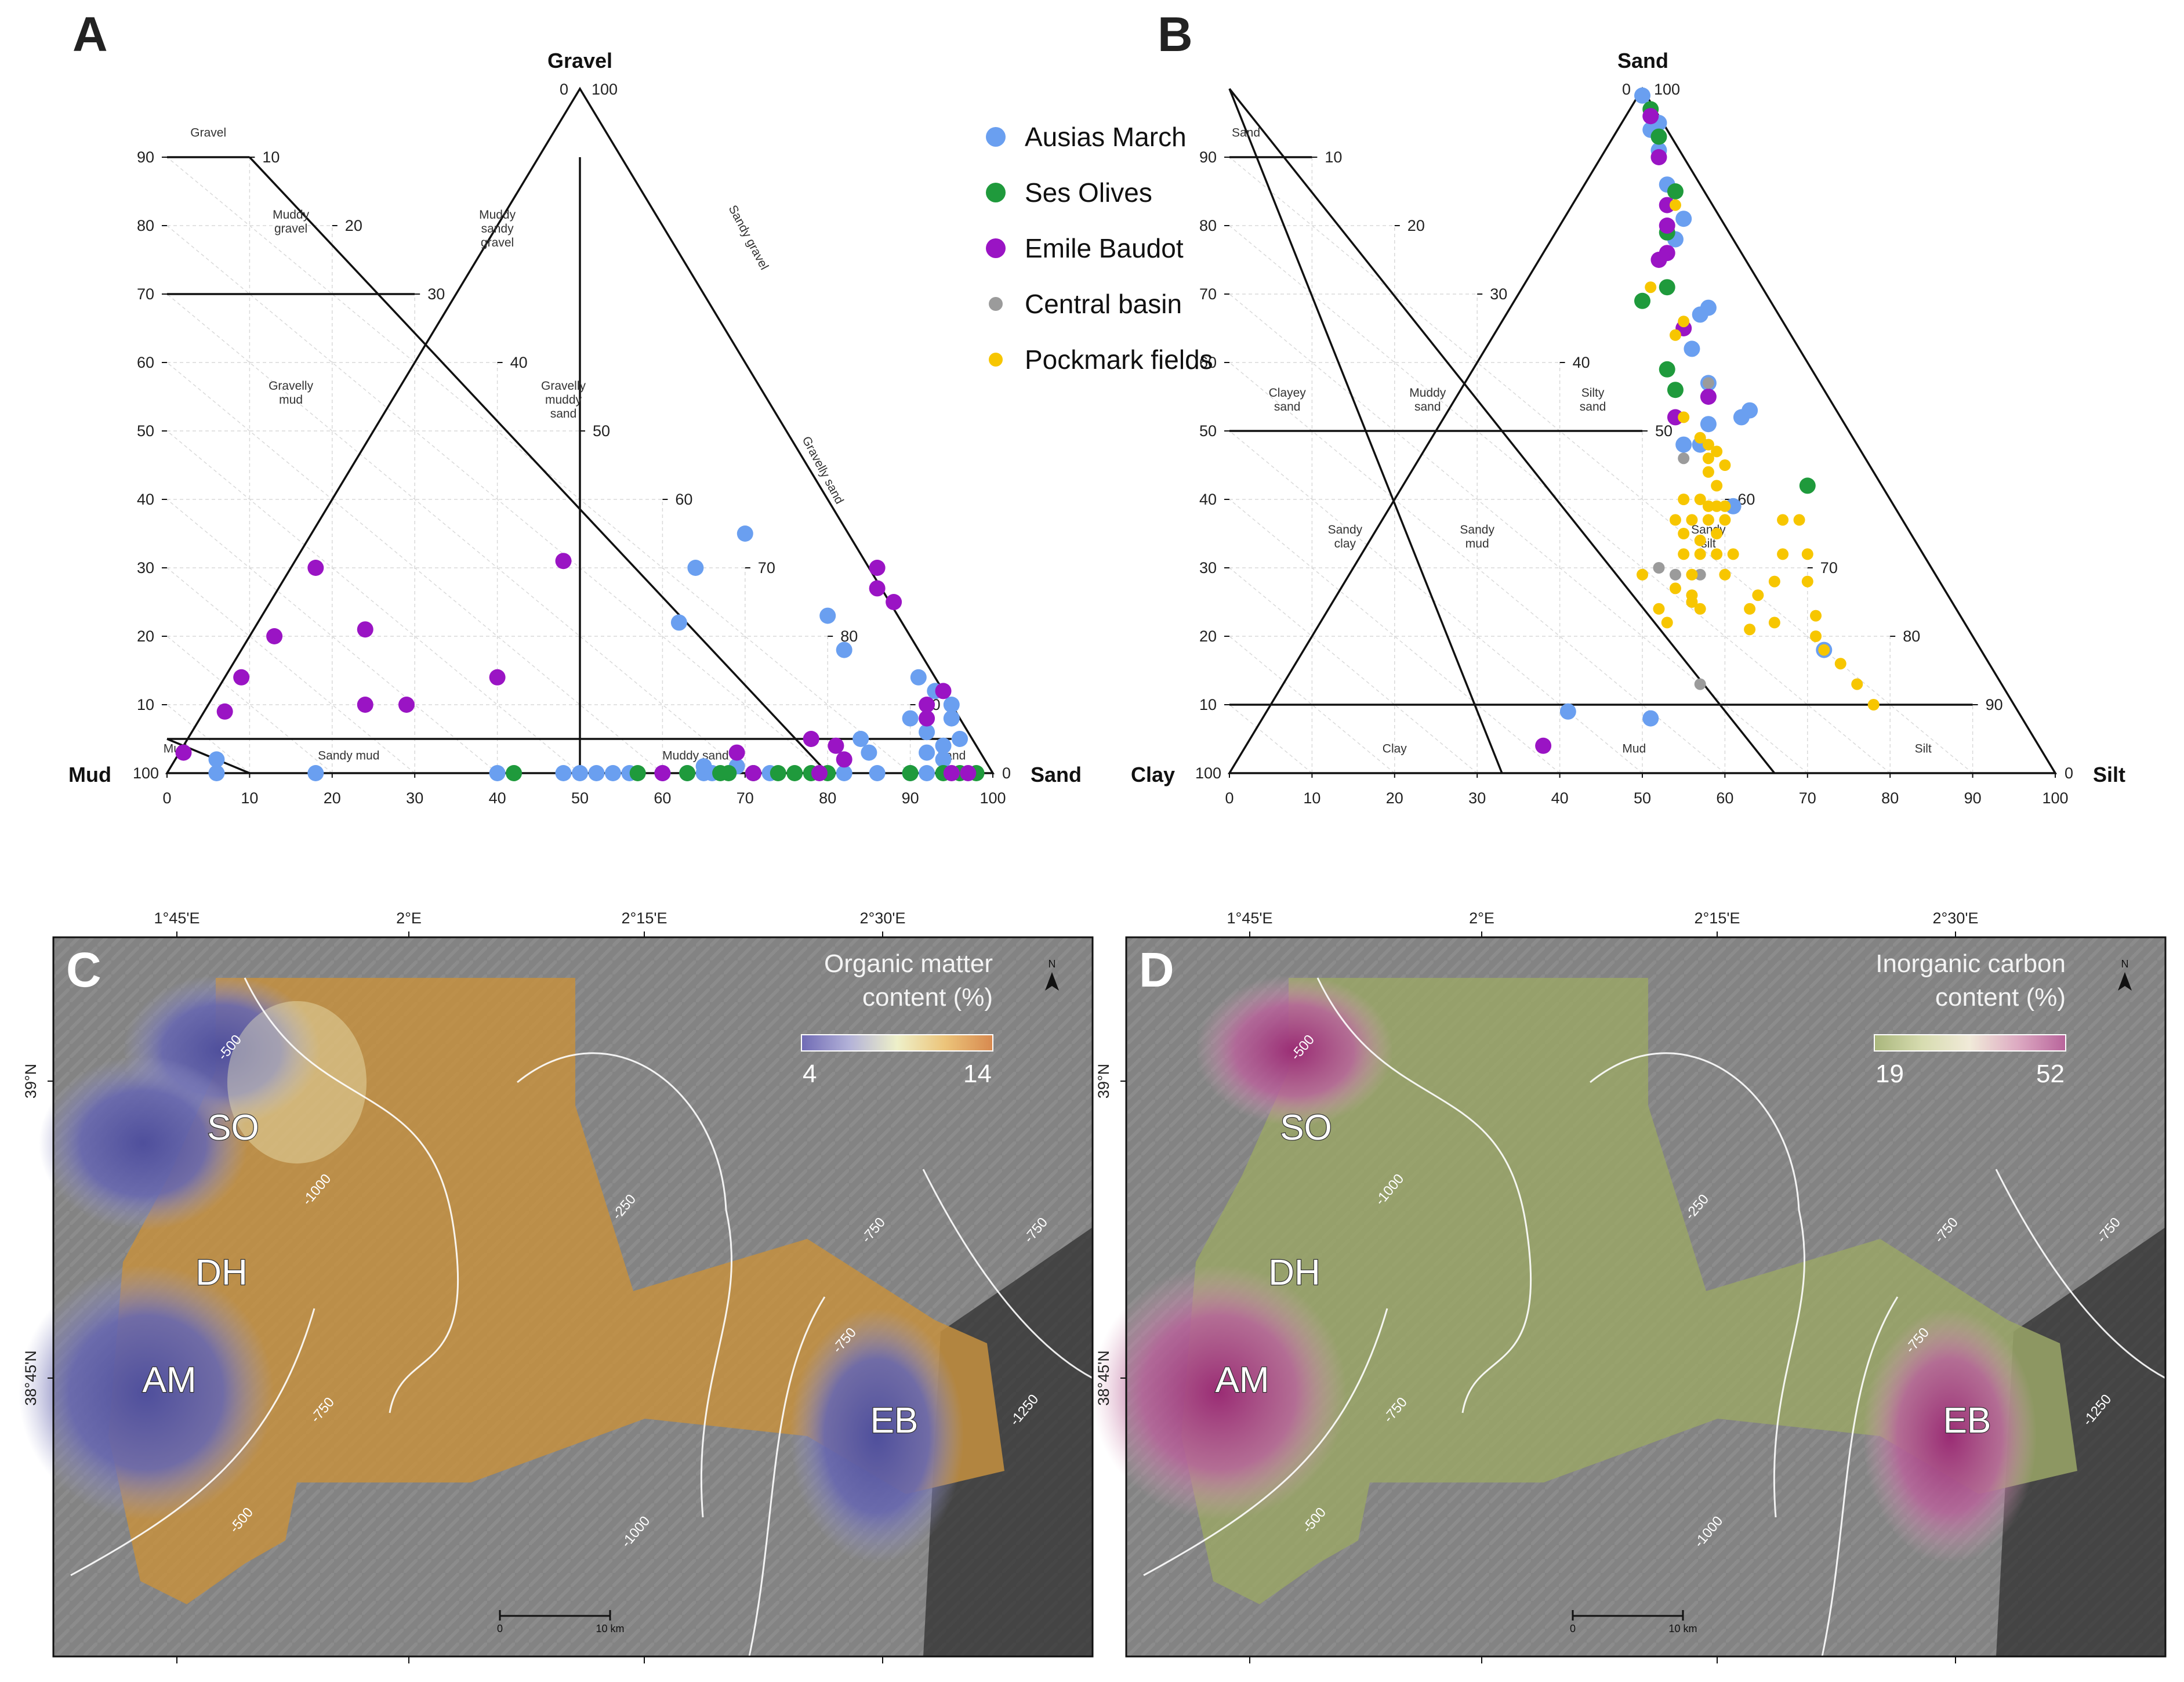  What do you see at coordinates (996, 360) in the screenshot?
I see `legend-marker-pockmark-fields` at bounding box center [996, 360].